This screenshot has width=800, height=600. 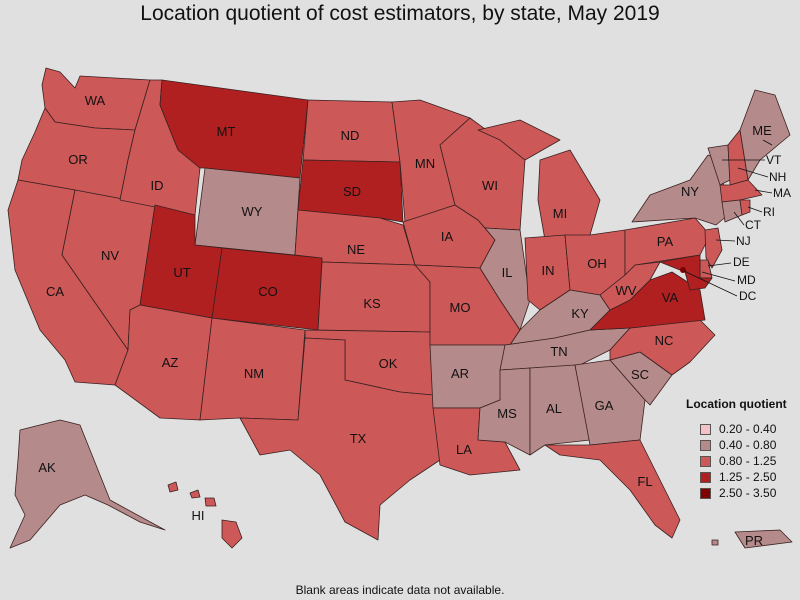 I want to click on label-AK: AK, so click(x=47, y=467).